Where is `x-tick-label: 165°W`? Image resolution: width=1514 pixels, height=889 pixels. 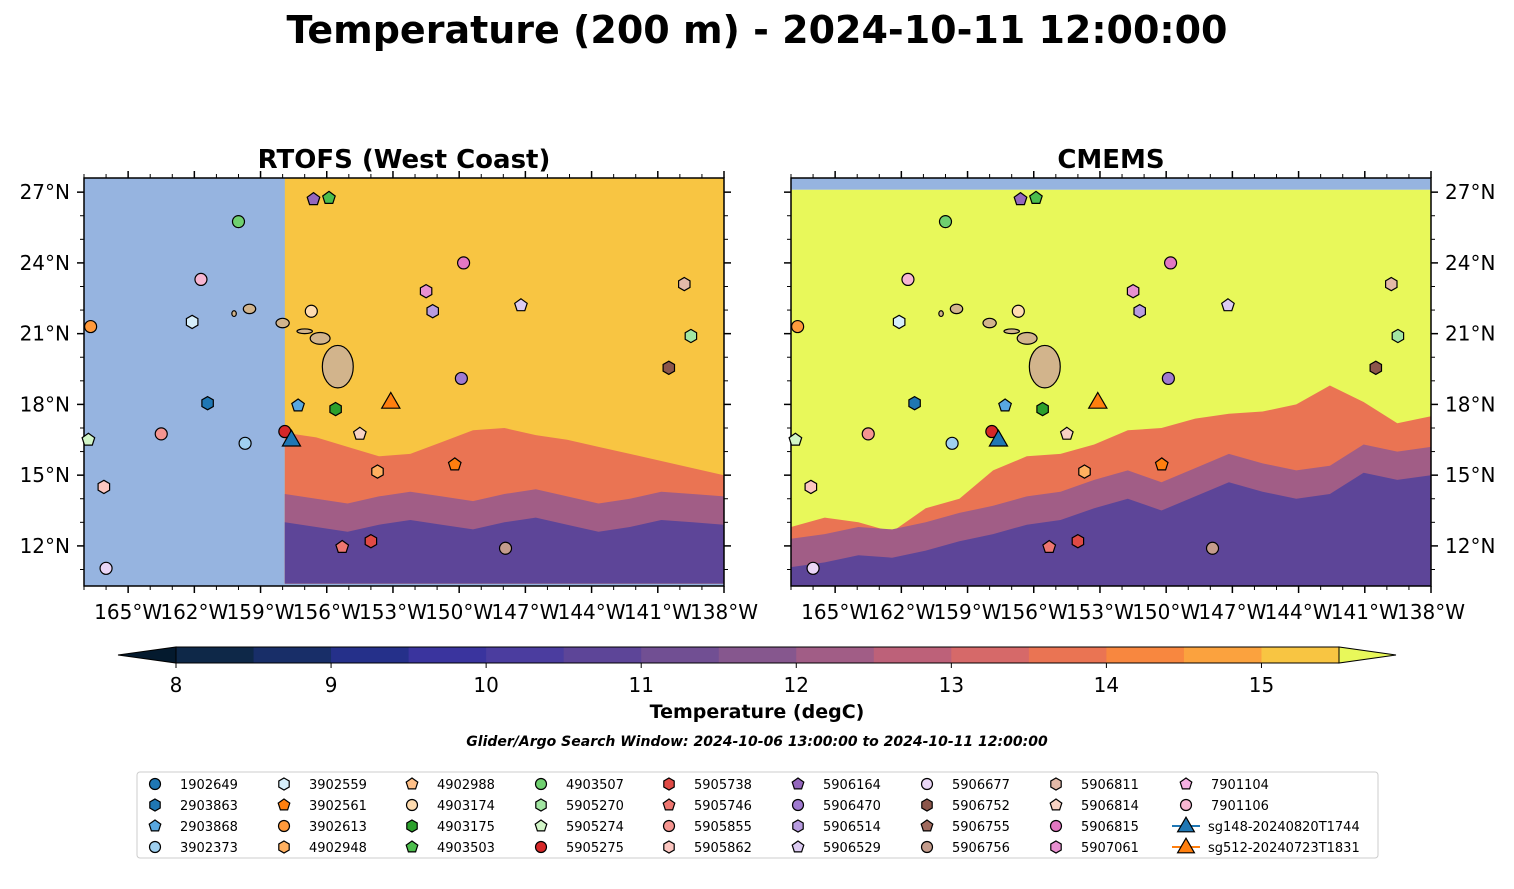 x-tick-label: 165°W is located at coordinates (128, 612).